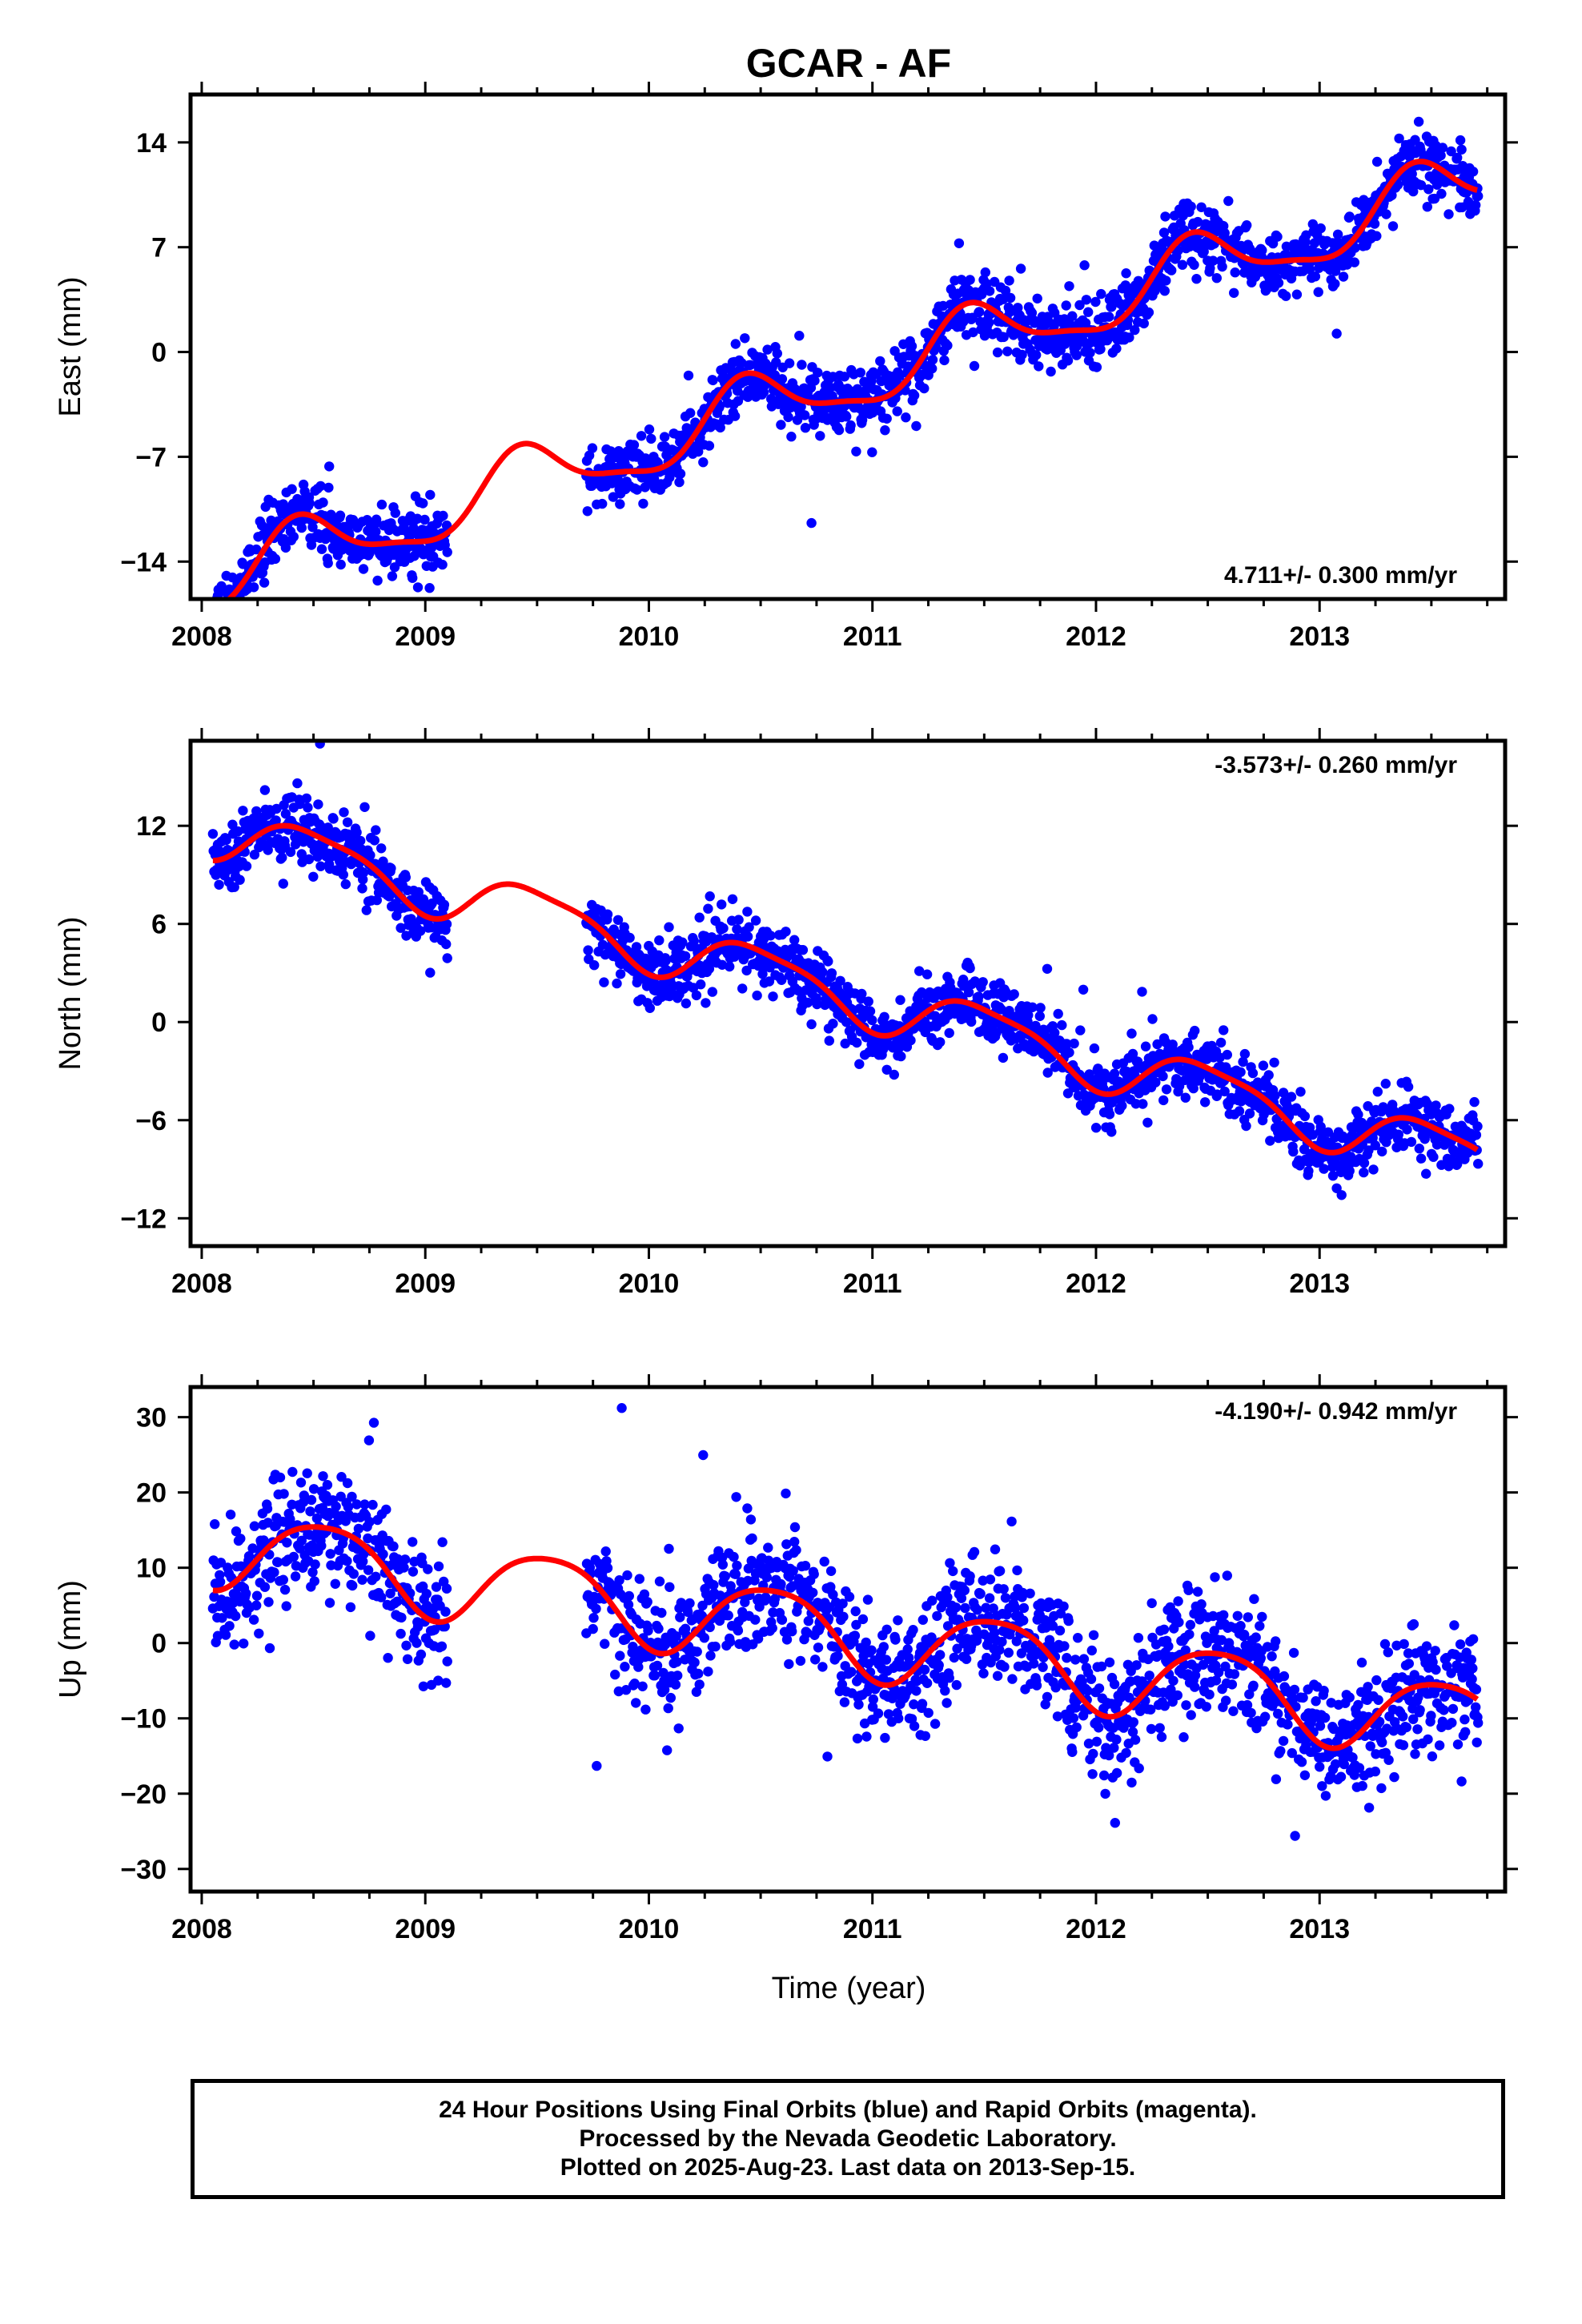 Image resolution: width=1582 pixels, height=2324 pixels. Describe the element at coordinates (1340, 575) in the screenshot. I see `rate-label: 4.711+/- 0.300 mm/yr` at that location.